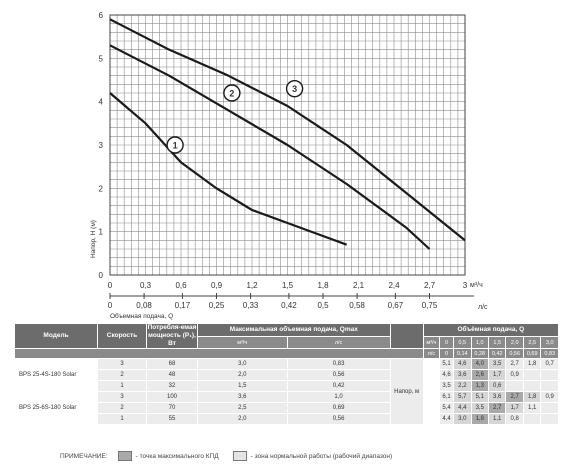  What do you see at coordinates (462, 419) in the screenshot?
I see `head-value-cell: 3,0` at bounding box center [462, 419].